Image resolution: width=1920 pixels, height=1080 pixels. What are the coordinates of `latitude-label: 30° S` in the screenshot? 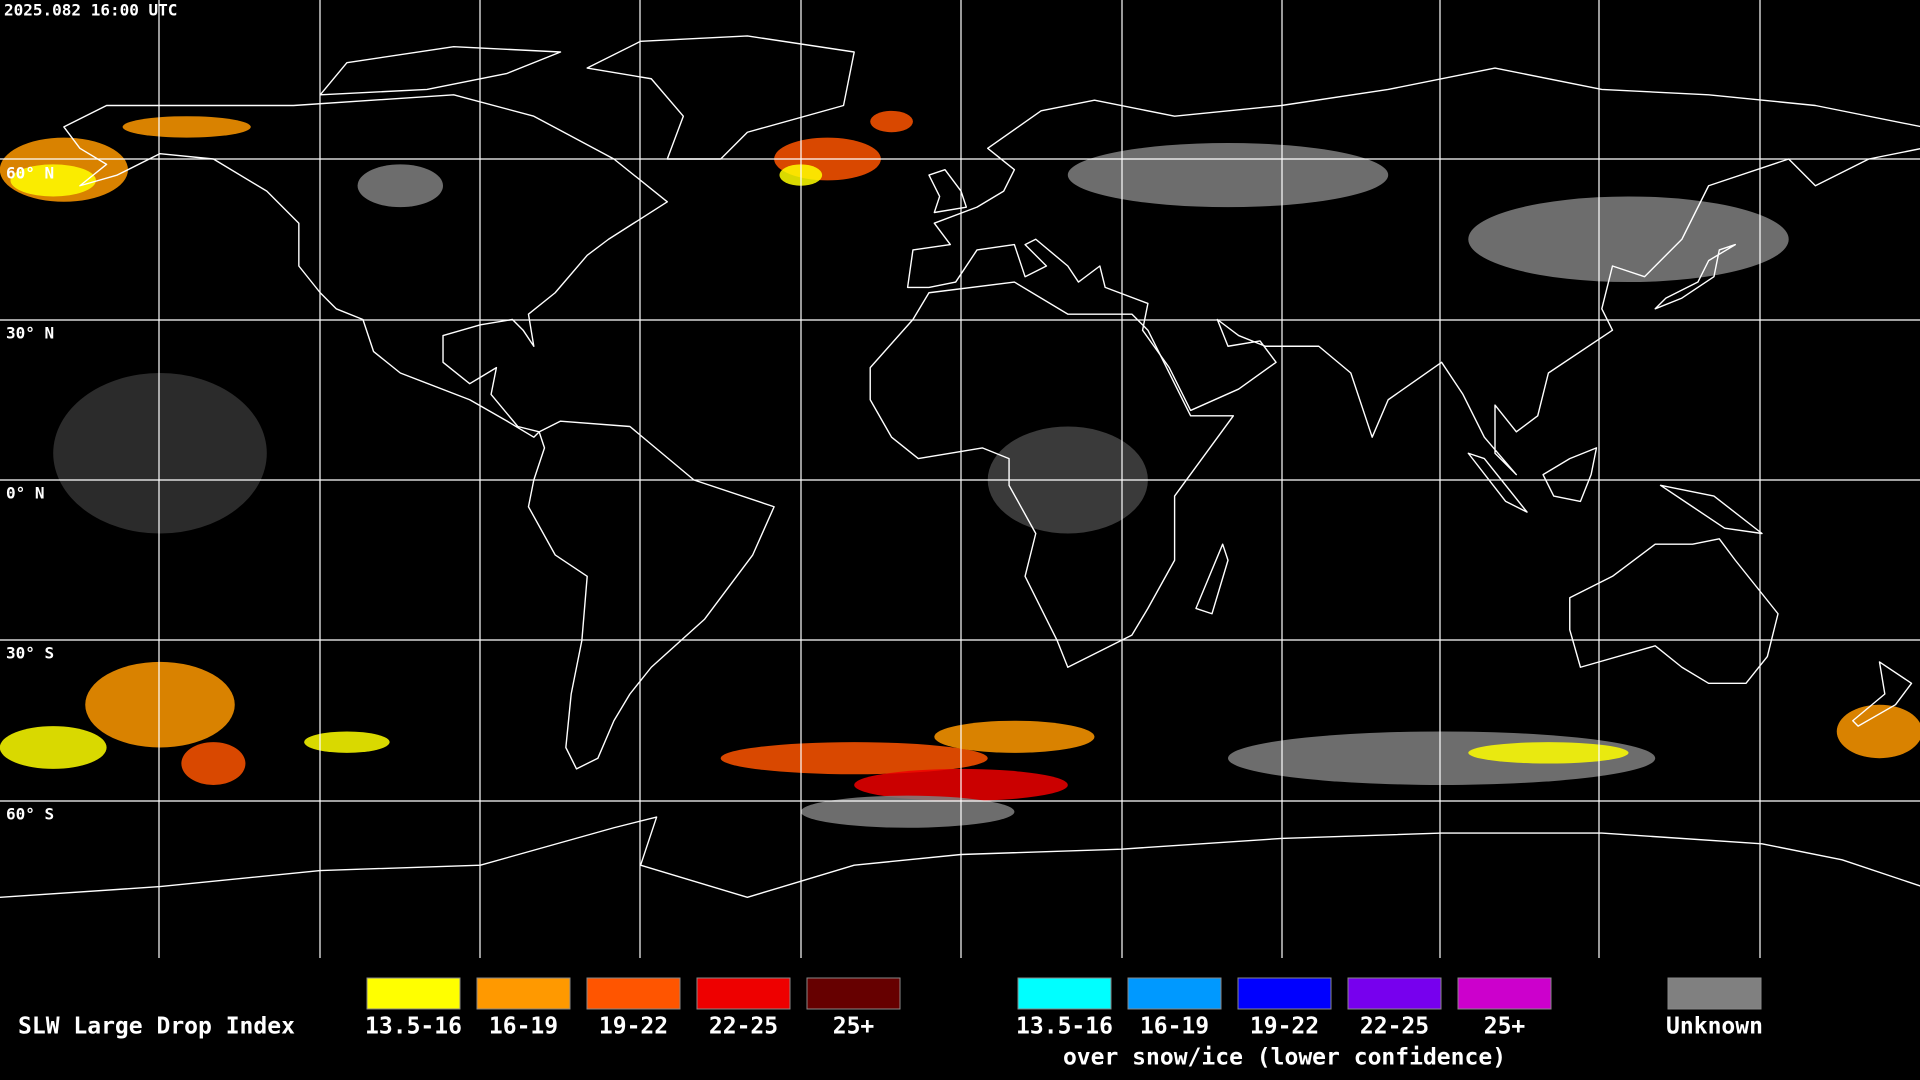 It's located at (30, 653).